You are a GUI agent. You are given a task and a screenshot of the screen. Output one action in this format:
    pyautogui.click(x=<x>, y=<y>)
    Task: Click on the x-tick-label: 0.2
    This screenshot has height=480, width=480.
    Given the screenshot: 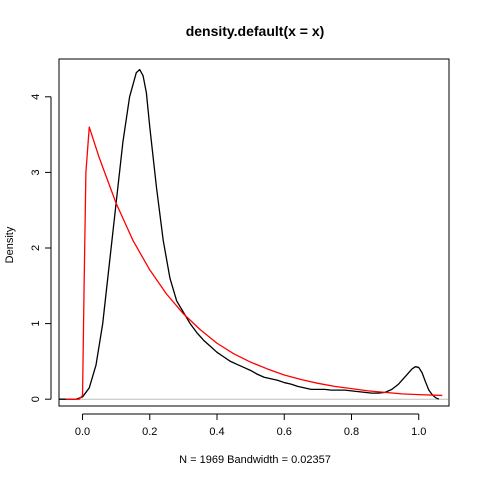 What is the action you would take?
    pyautogui.click(x=149, y=432)
    